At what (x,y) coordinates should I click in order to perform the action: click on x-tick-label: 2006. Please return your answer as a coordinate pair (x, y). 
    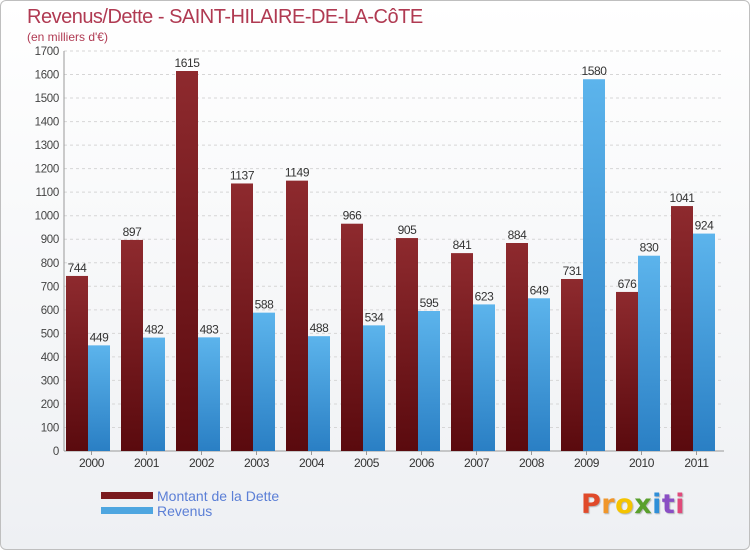
    Looking at the image, I should click on (422, 463).